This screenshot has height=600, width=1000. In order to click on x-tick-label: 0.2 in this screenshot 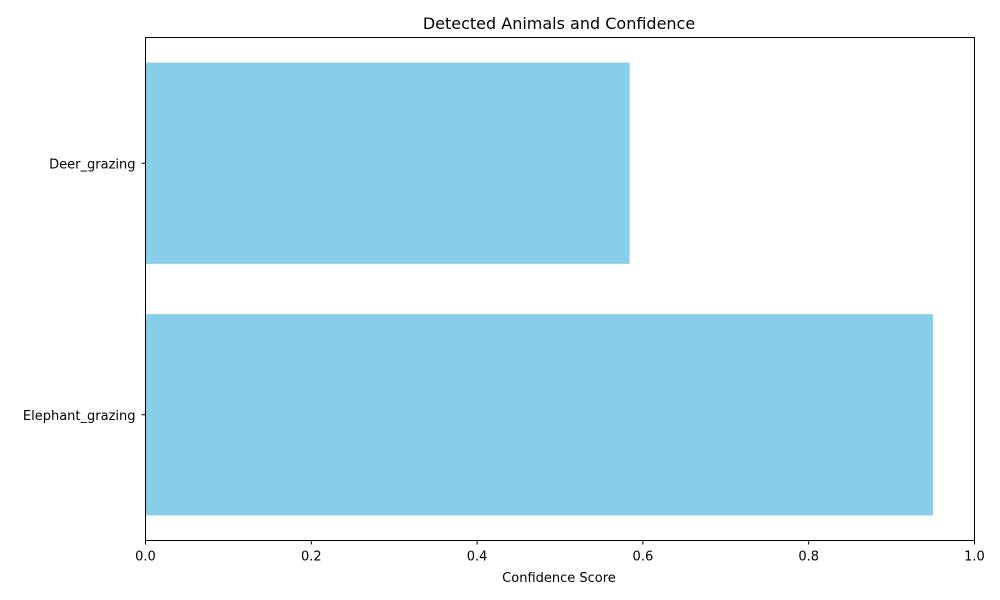, I will do `click(311, 557)`.